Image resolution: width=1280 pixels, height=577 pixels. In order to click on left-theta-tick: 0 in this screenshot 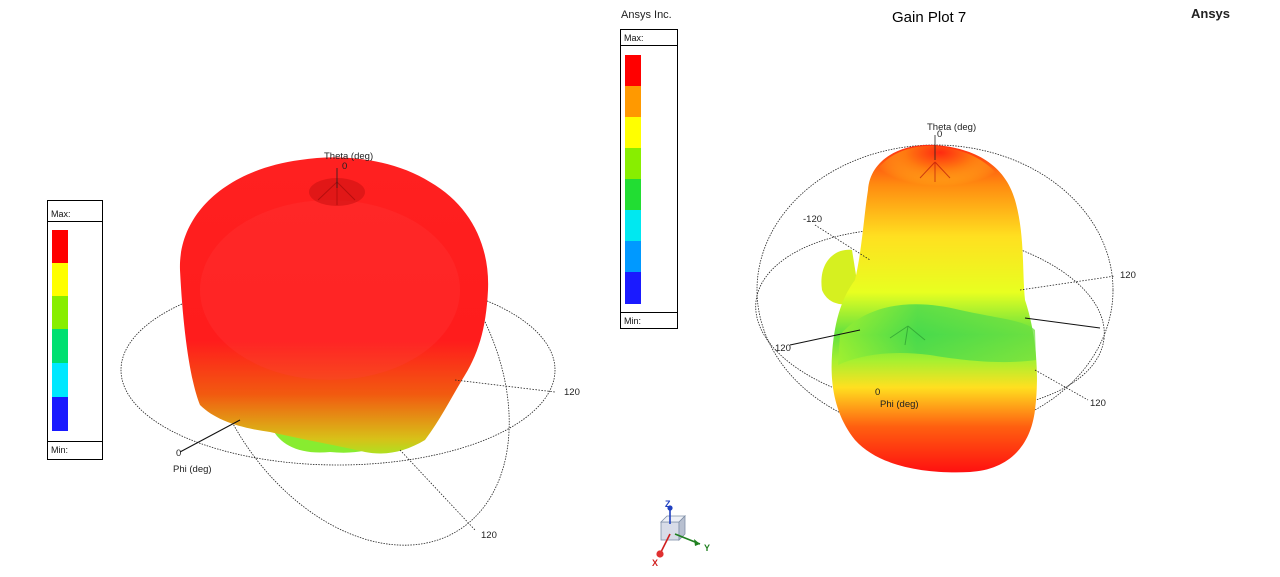, I will do `click(344, 166)`.